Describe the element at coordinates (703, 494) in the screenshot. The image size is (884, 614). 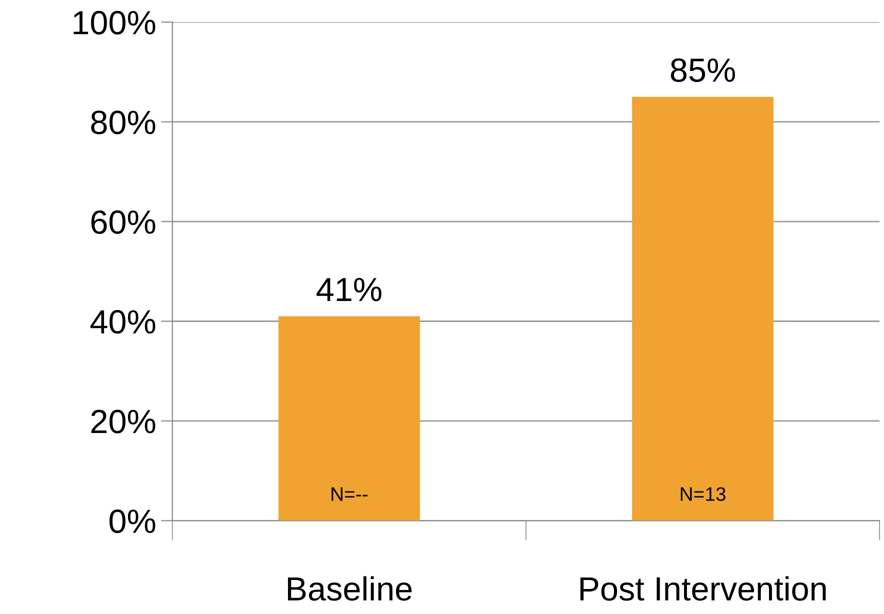
I see `annotation: N=13` at that location.